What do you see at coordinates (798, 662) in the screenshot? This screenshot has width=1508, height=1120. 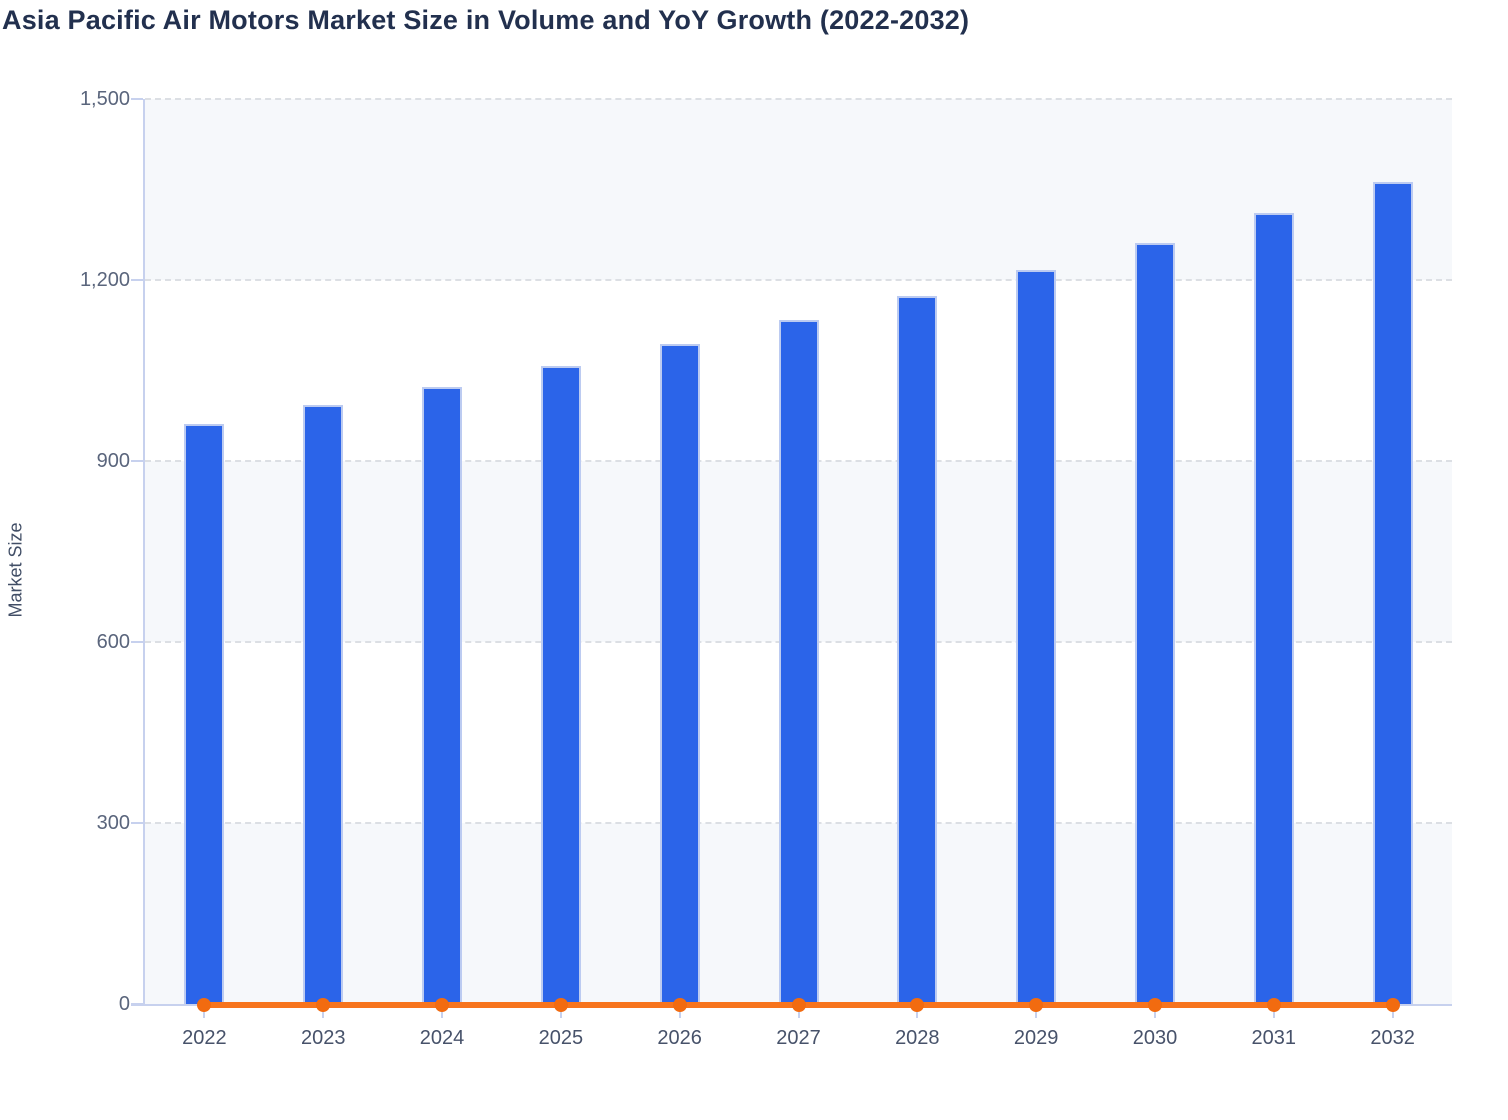 I see `bar-2027` at bounding box center [798, 662].